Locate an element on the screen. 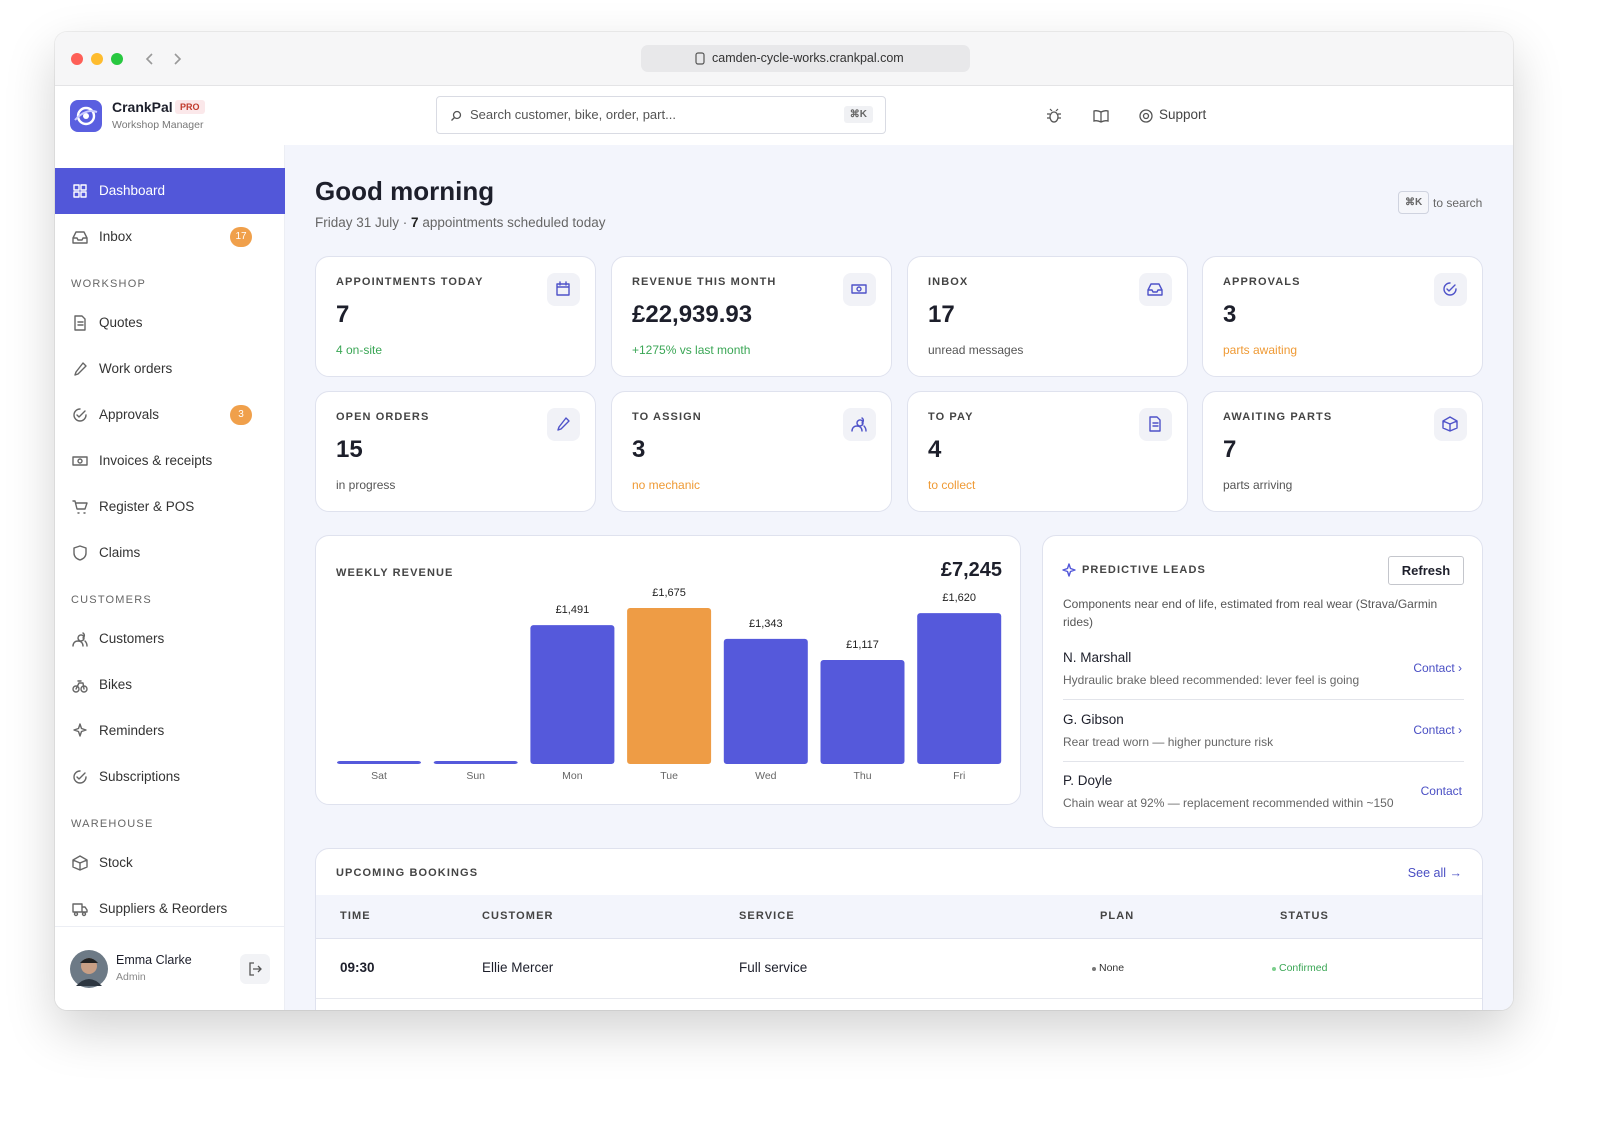 This screenshot has height=1131, width=1600. nav-item: Subscriptions is located at coordinates (170, 777).